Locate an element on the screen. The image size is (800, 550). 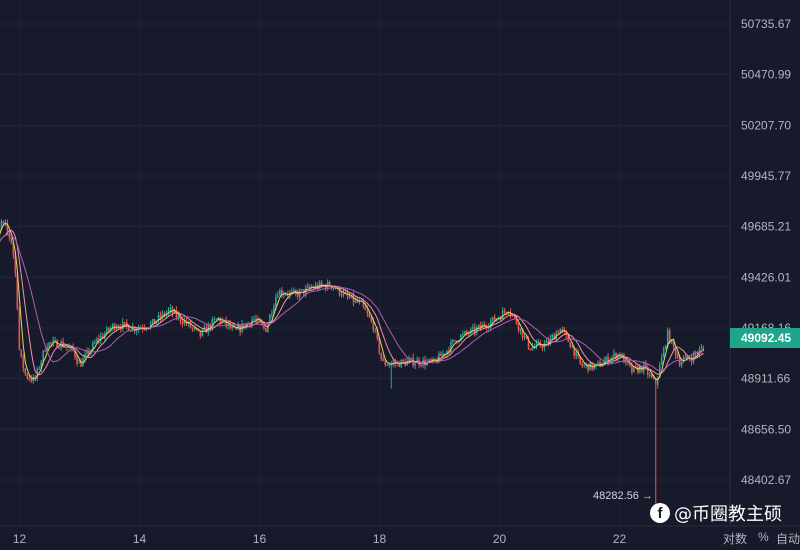
price-tick-label: 50735.67 is located at coordinates (766, 24).